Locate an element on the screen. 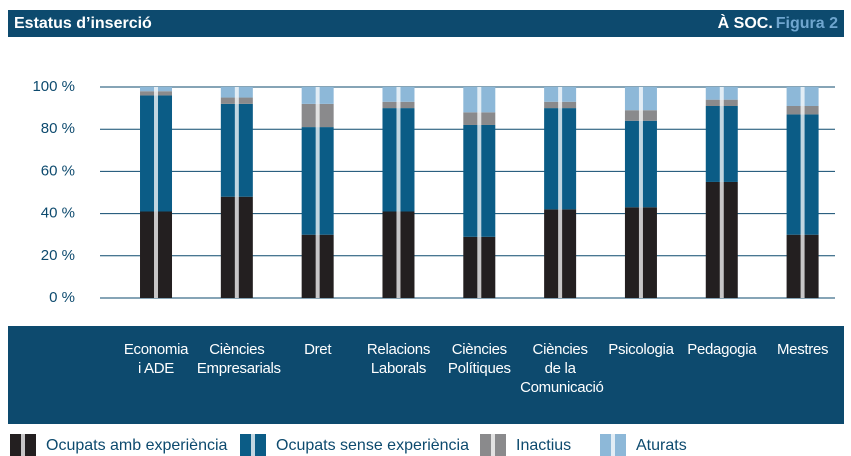  x-tick-label: Pedagogia is located at coordinates (722, 349).